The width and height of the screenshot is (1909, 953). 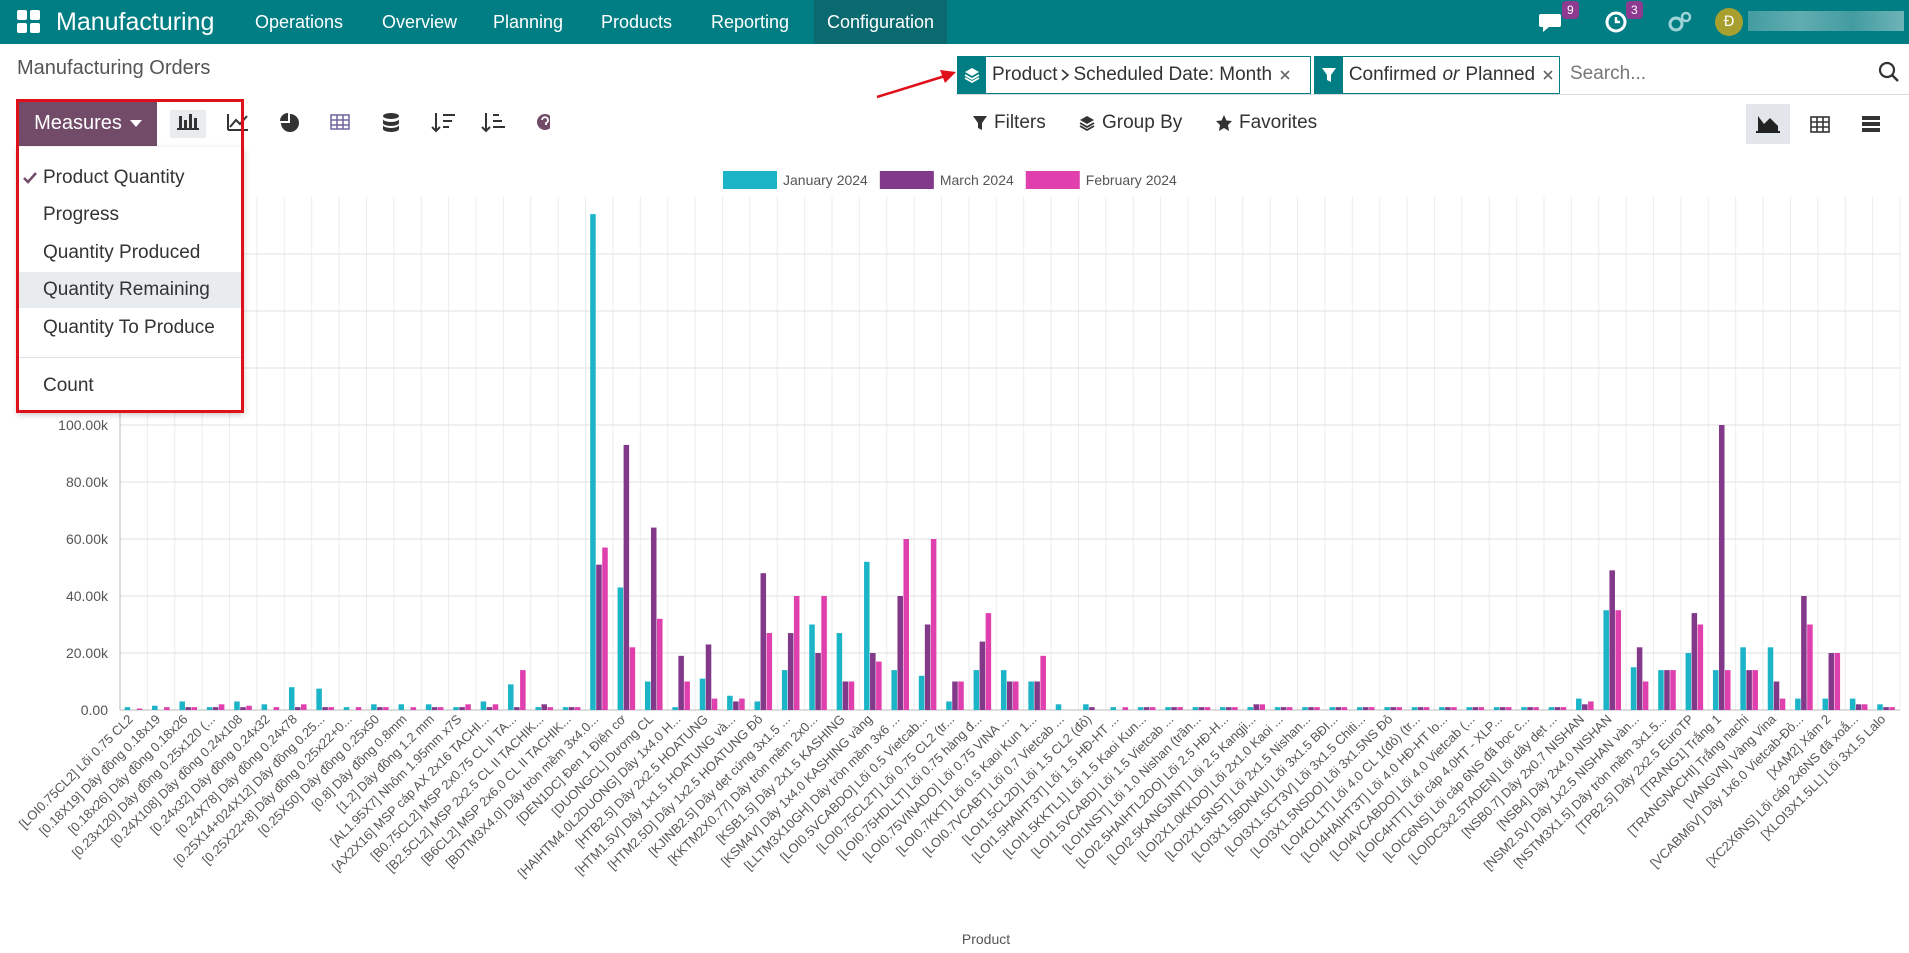 I want to click on menu-item: Products, so click(x=637, y=22).